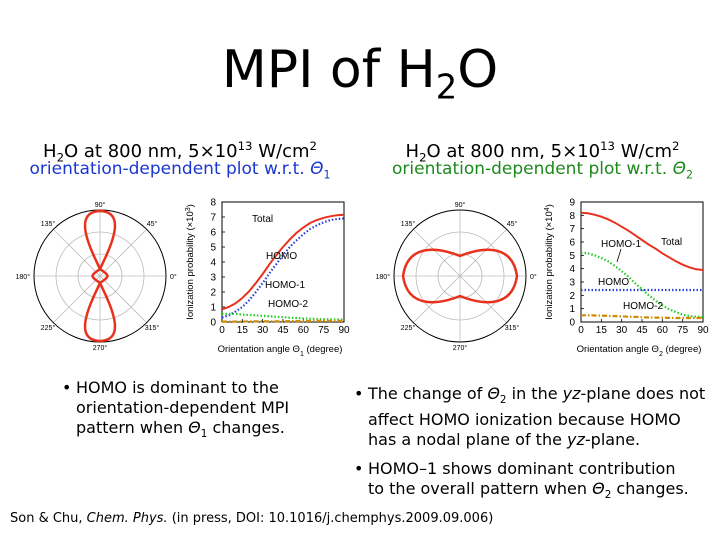 This screenshot has width=720, height=540. What do you see at coordinates (619, 255) in the screenshot?
I see `homo-1-pointer` at bounding box center [619, 255].